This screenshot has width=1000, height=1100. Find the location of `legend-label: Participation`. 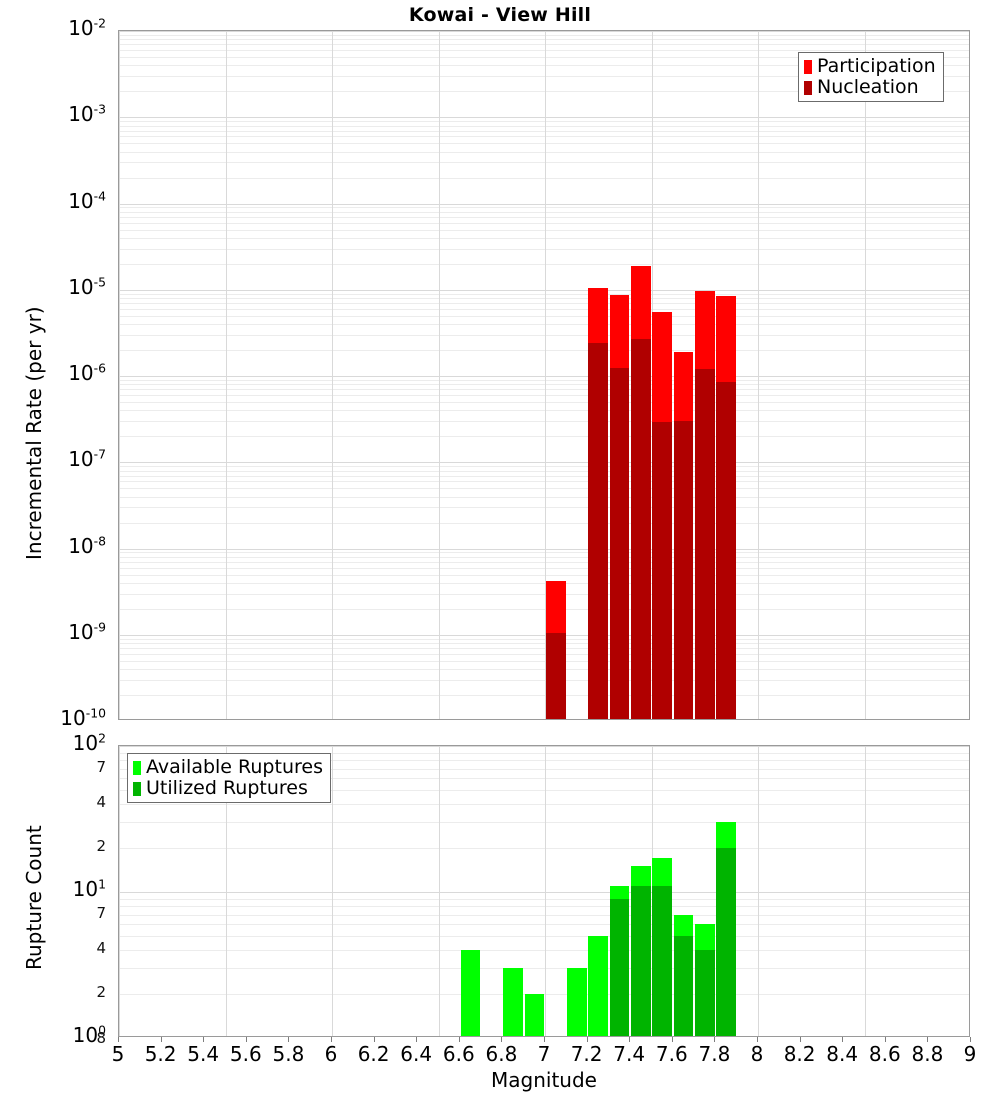

legend-label: Participation is located at coordinates (876, 66).